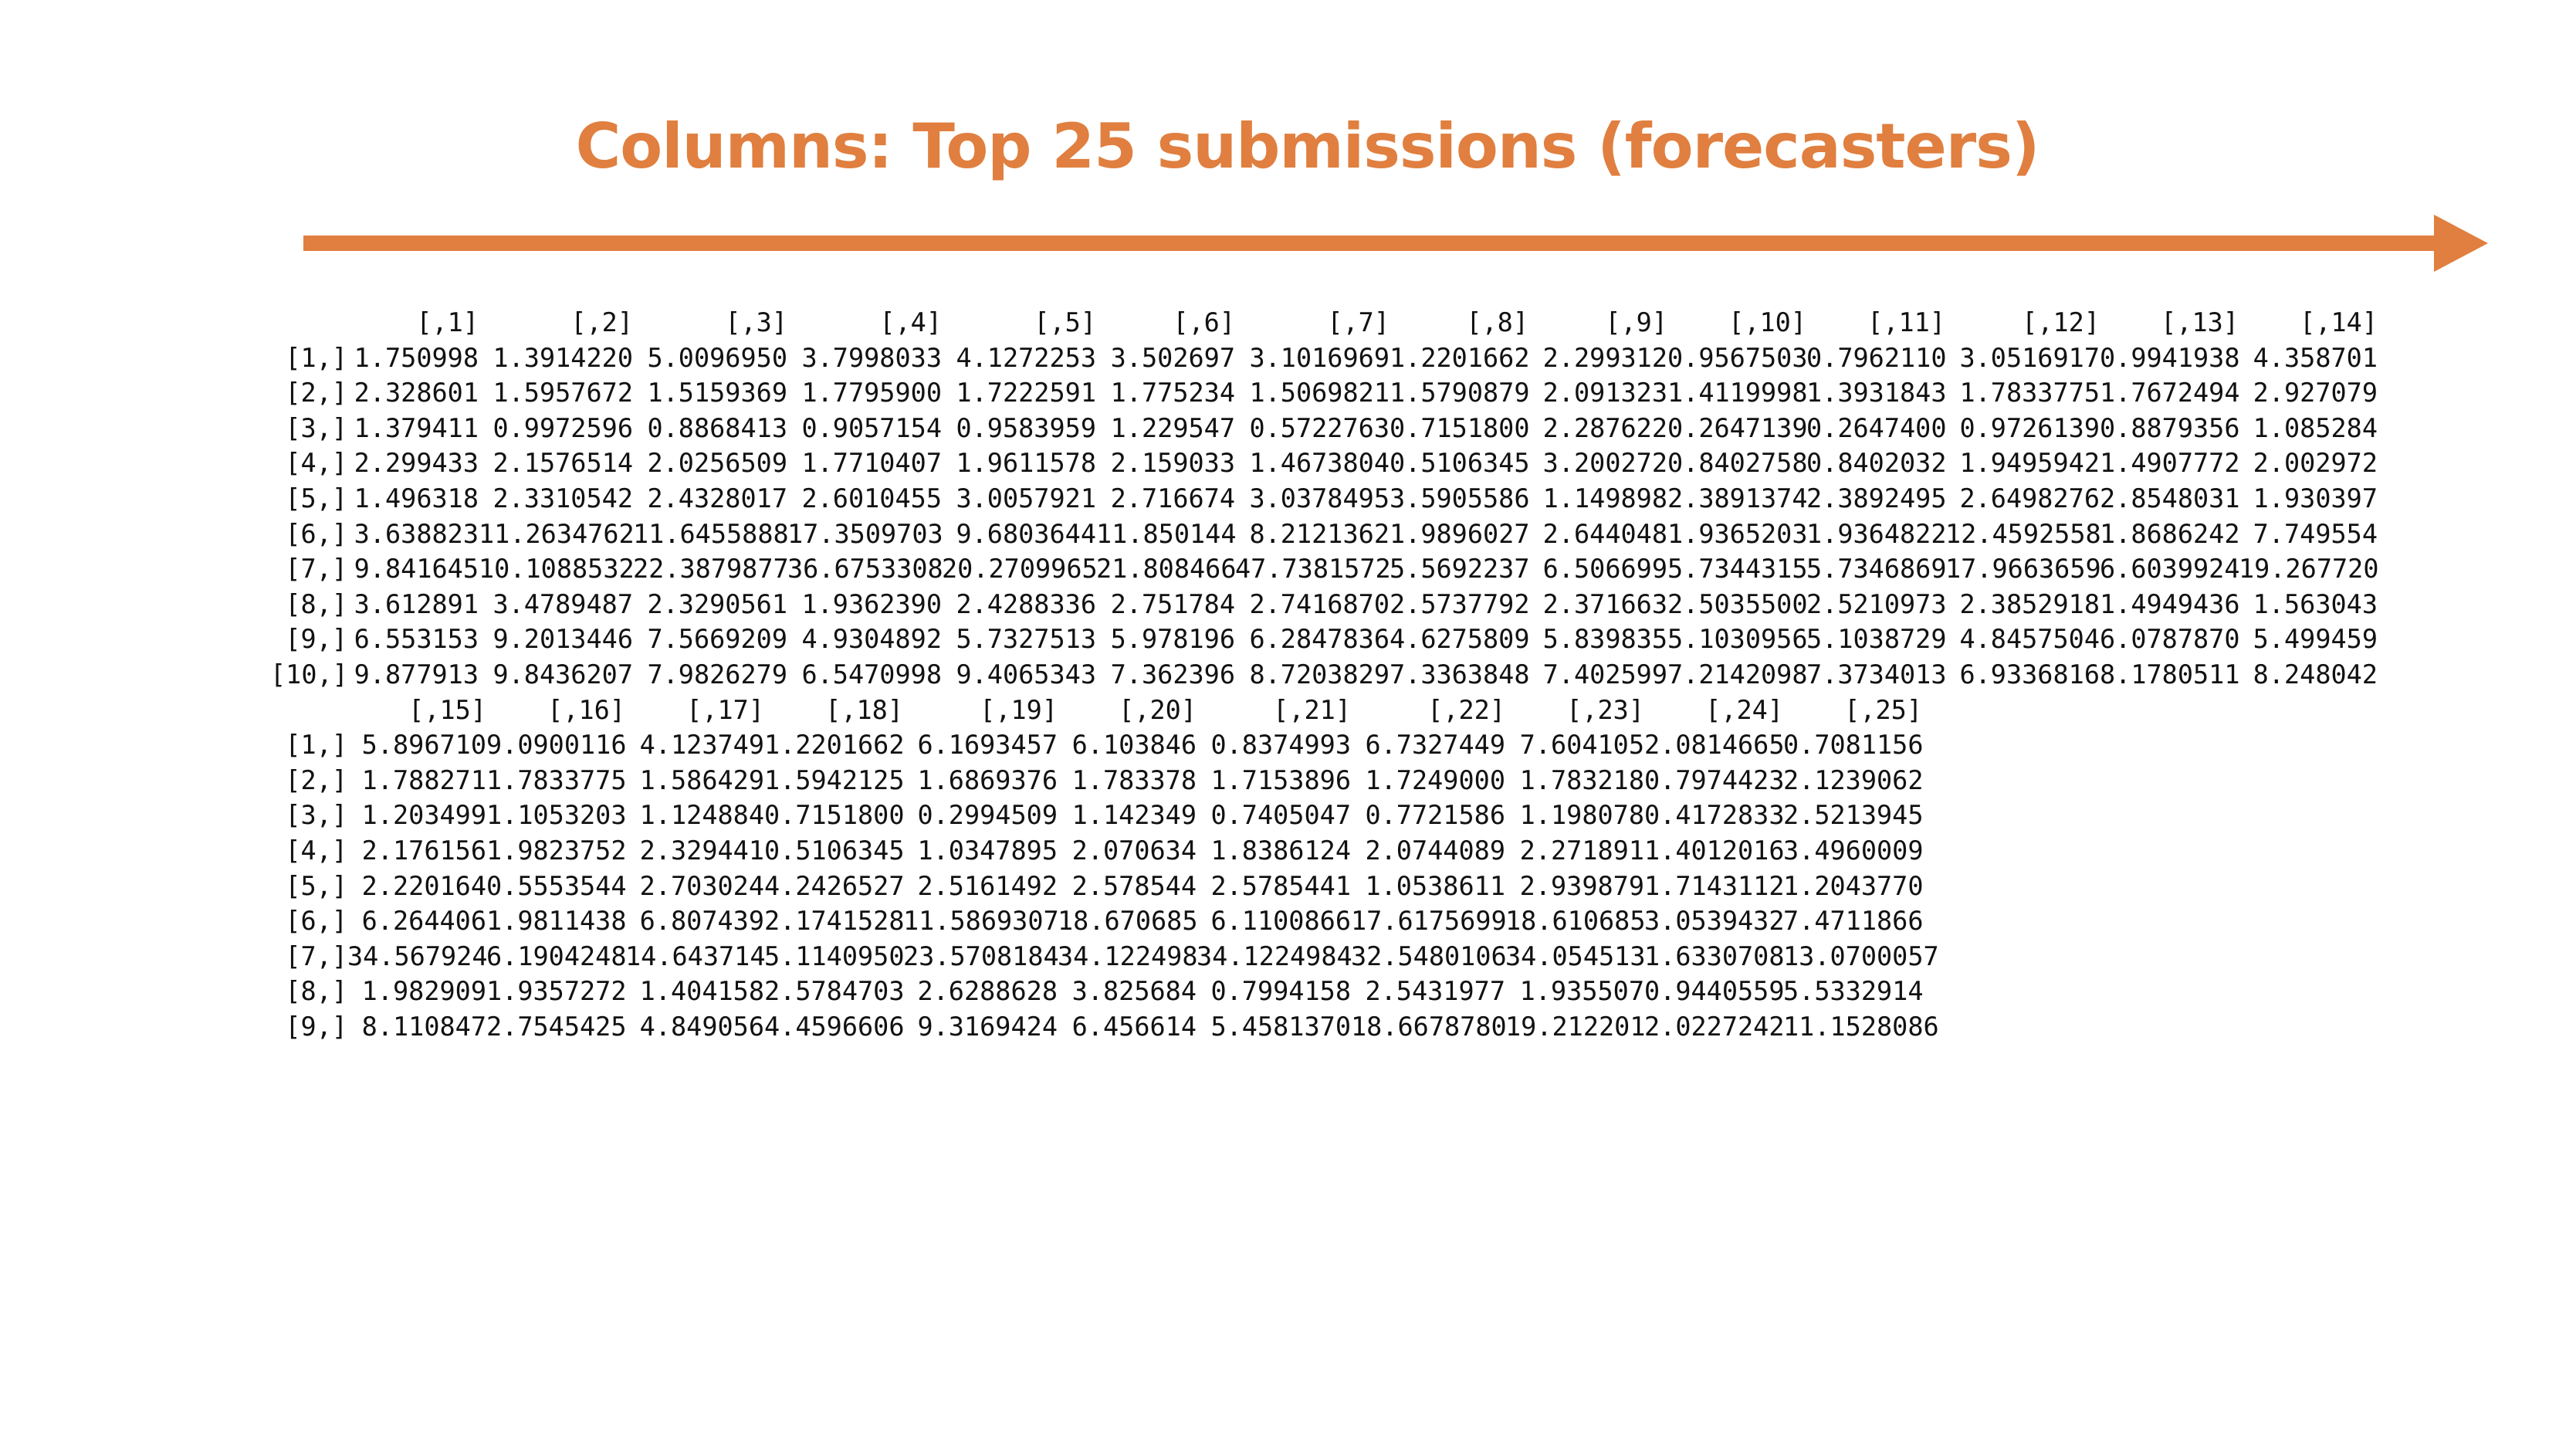 This screenshot has height=1437, width=2576. Describe the element at coordinates (1172, 393) in the screenshot. I see `matrix-cell: 1.775234` at that location.